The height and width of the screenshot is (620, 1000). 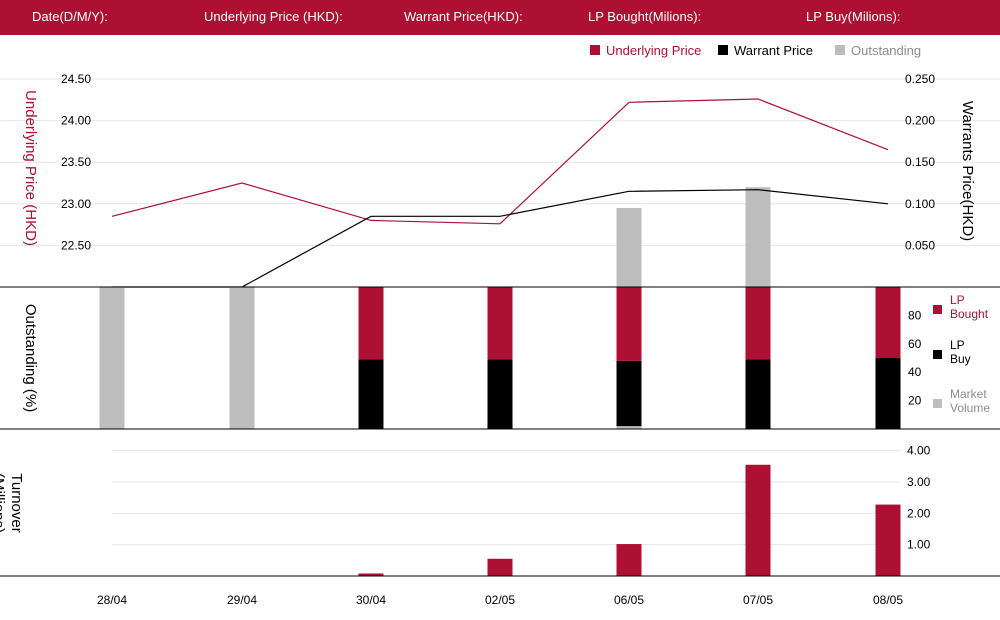 I want to click on outstanding-tick: 40, so click(x=915, y=372).